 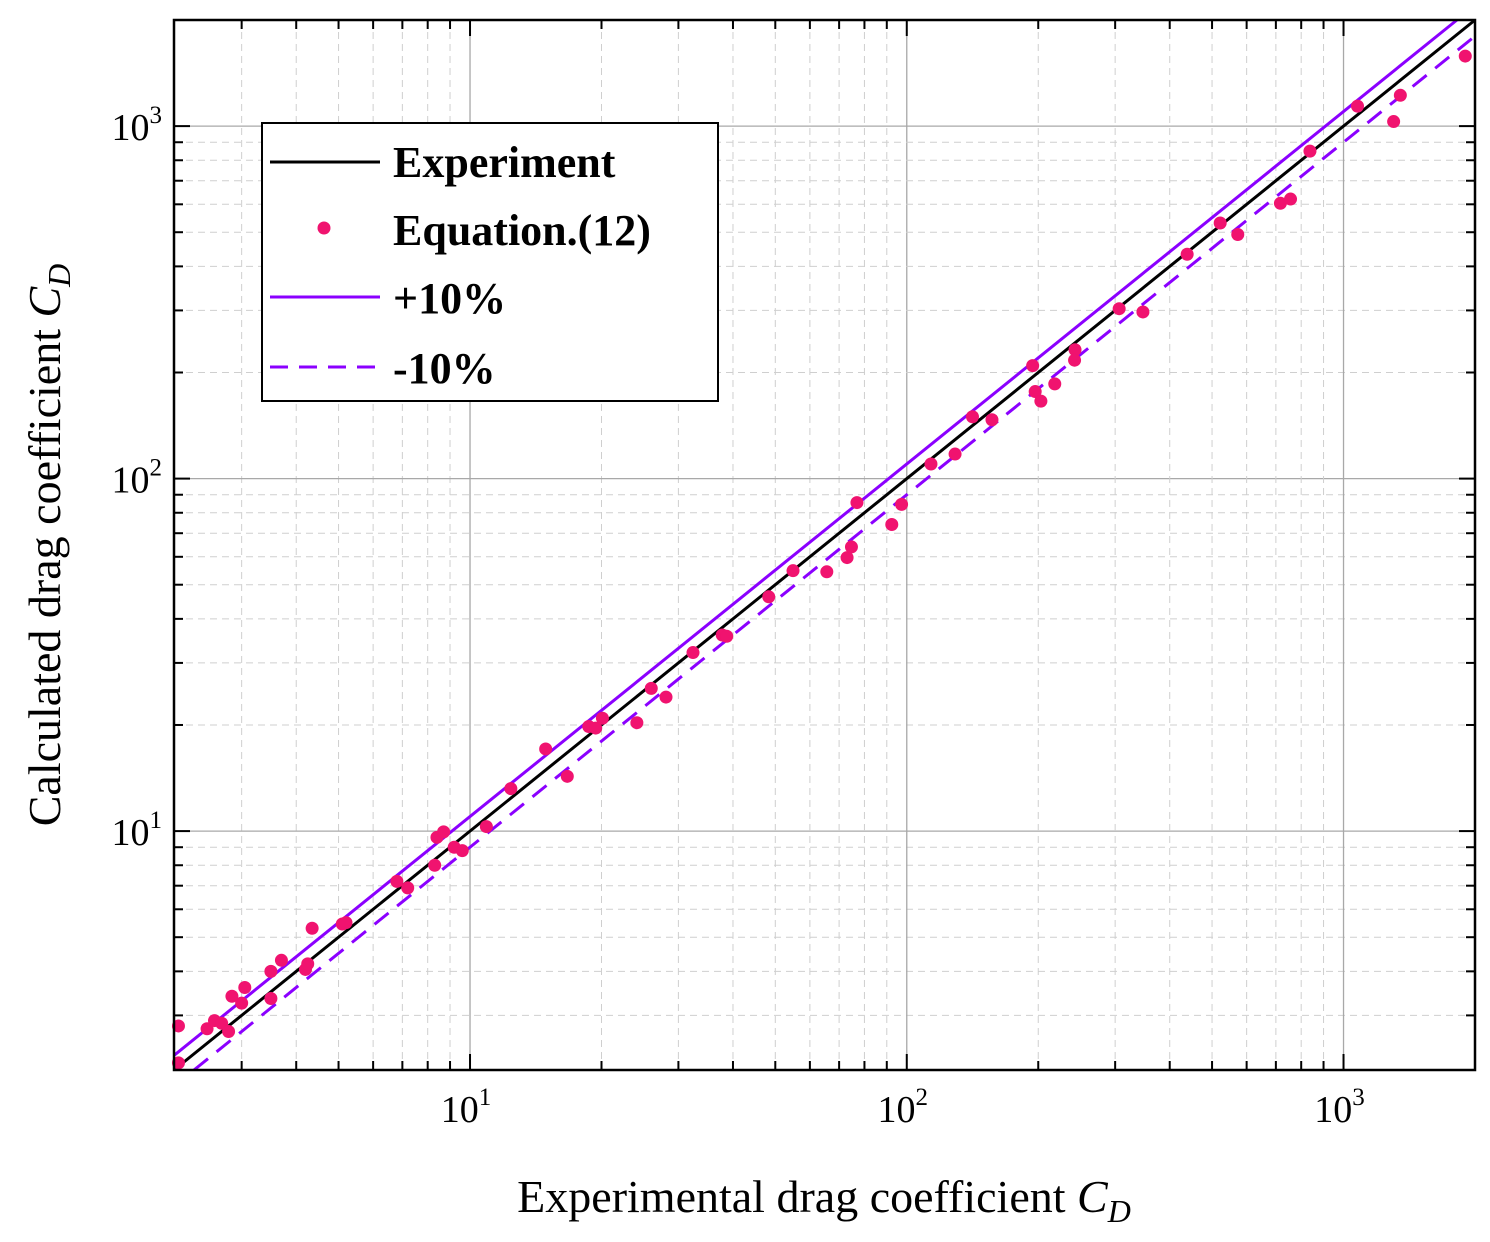 I want to click on legend-label-minus10: -10%, so click(x=444, y=368).